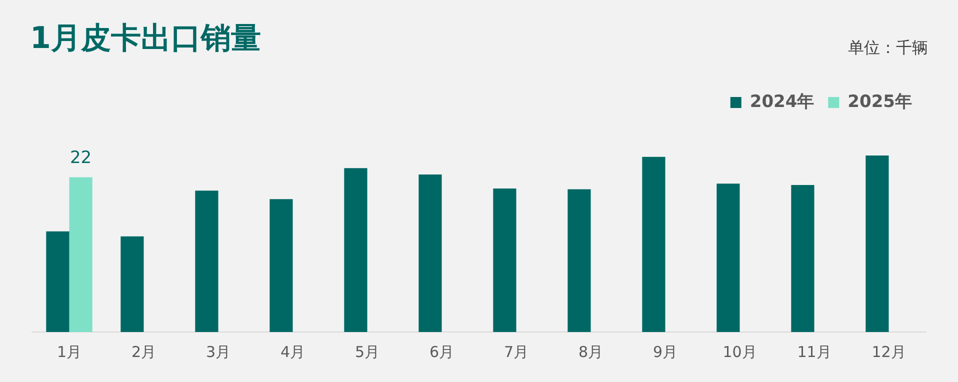 This screenshot has height=382, width=958. Describe the element at coordinates (143, 351) in the screenshot. I see `x-tick-label: 2月` at that location.